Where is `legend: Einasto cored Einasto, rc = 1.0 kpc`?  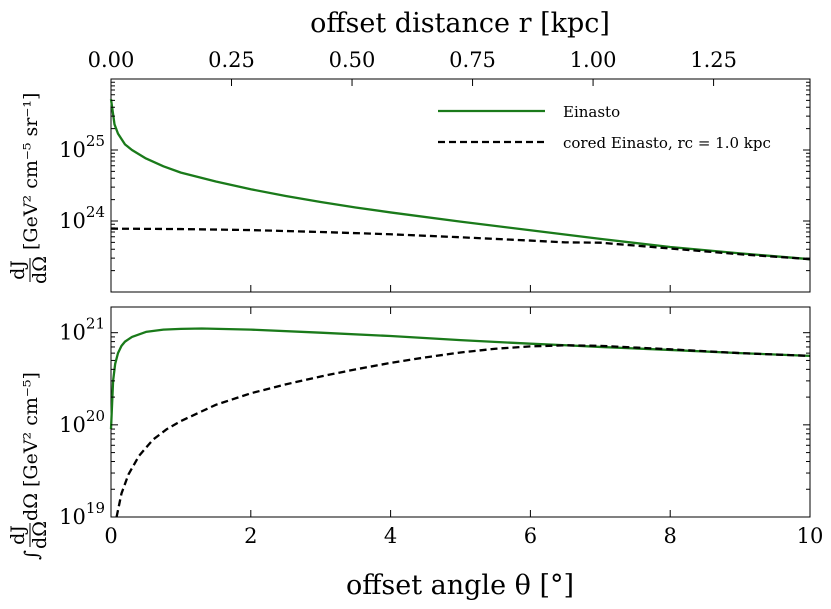
legend: Einasto cored Einasto, rc = 1.0 kpc is located at coordinates (604, 127).